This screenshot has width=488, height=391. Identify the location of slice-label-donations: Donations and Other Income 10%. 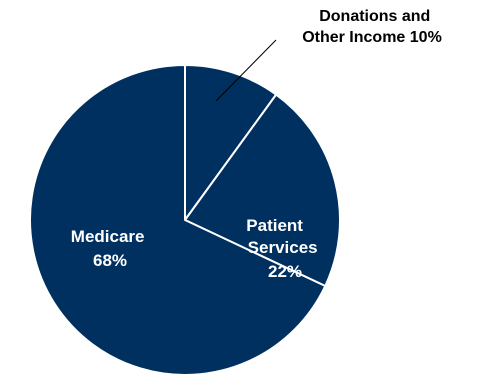
(372, 27).